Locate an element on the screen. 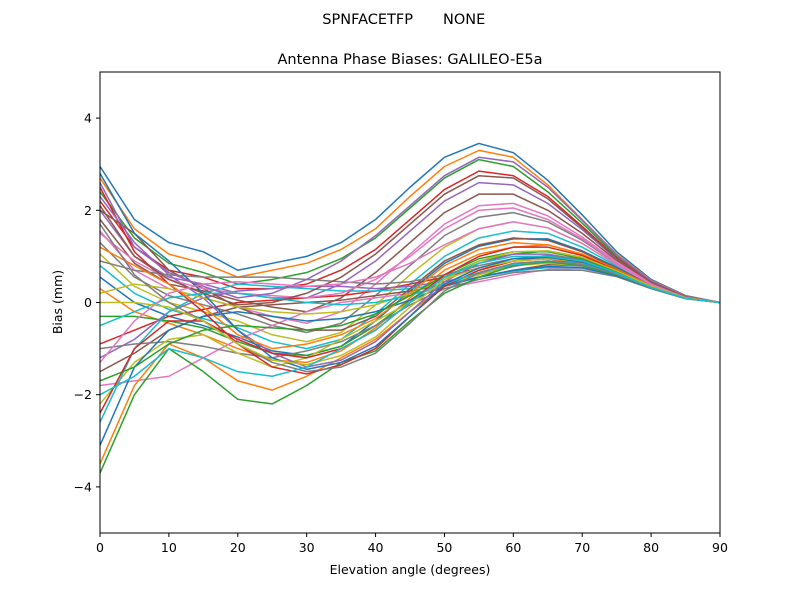  x-tick-label: 30 is located at coordinates (307, 547).